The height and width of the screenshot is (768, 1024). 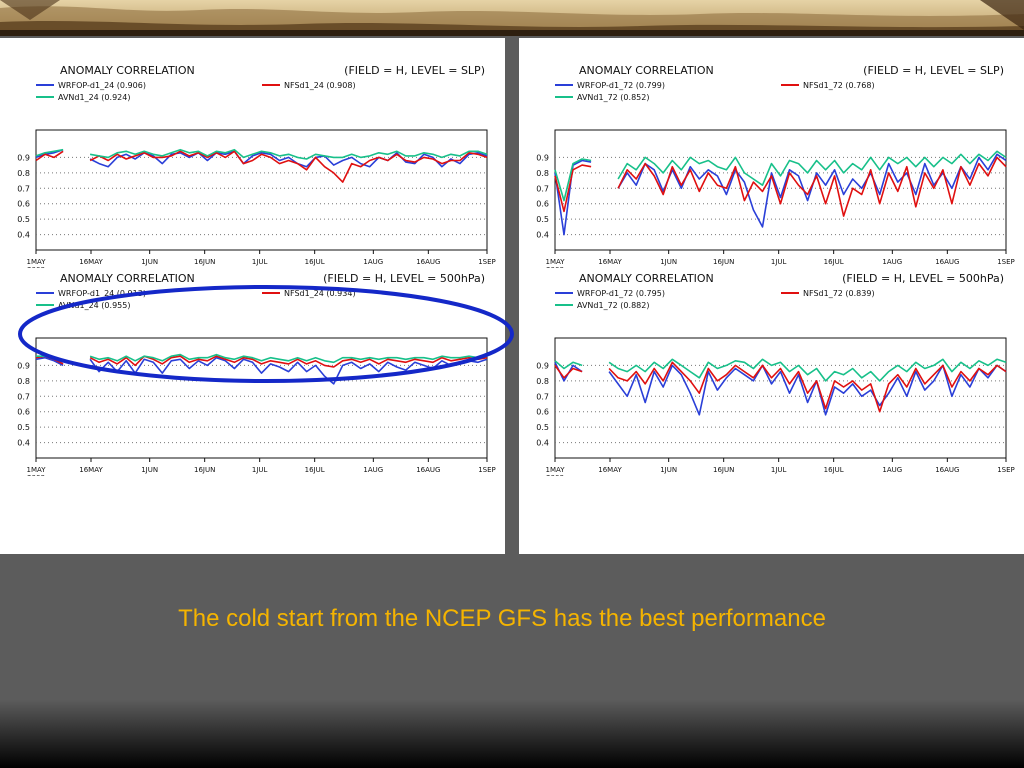 I want to click on legend-entry: AVNd1_72 (0.852), so click(x=613, y=97).